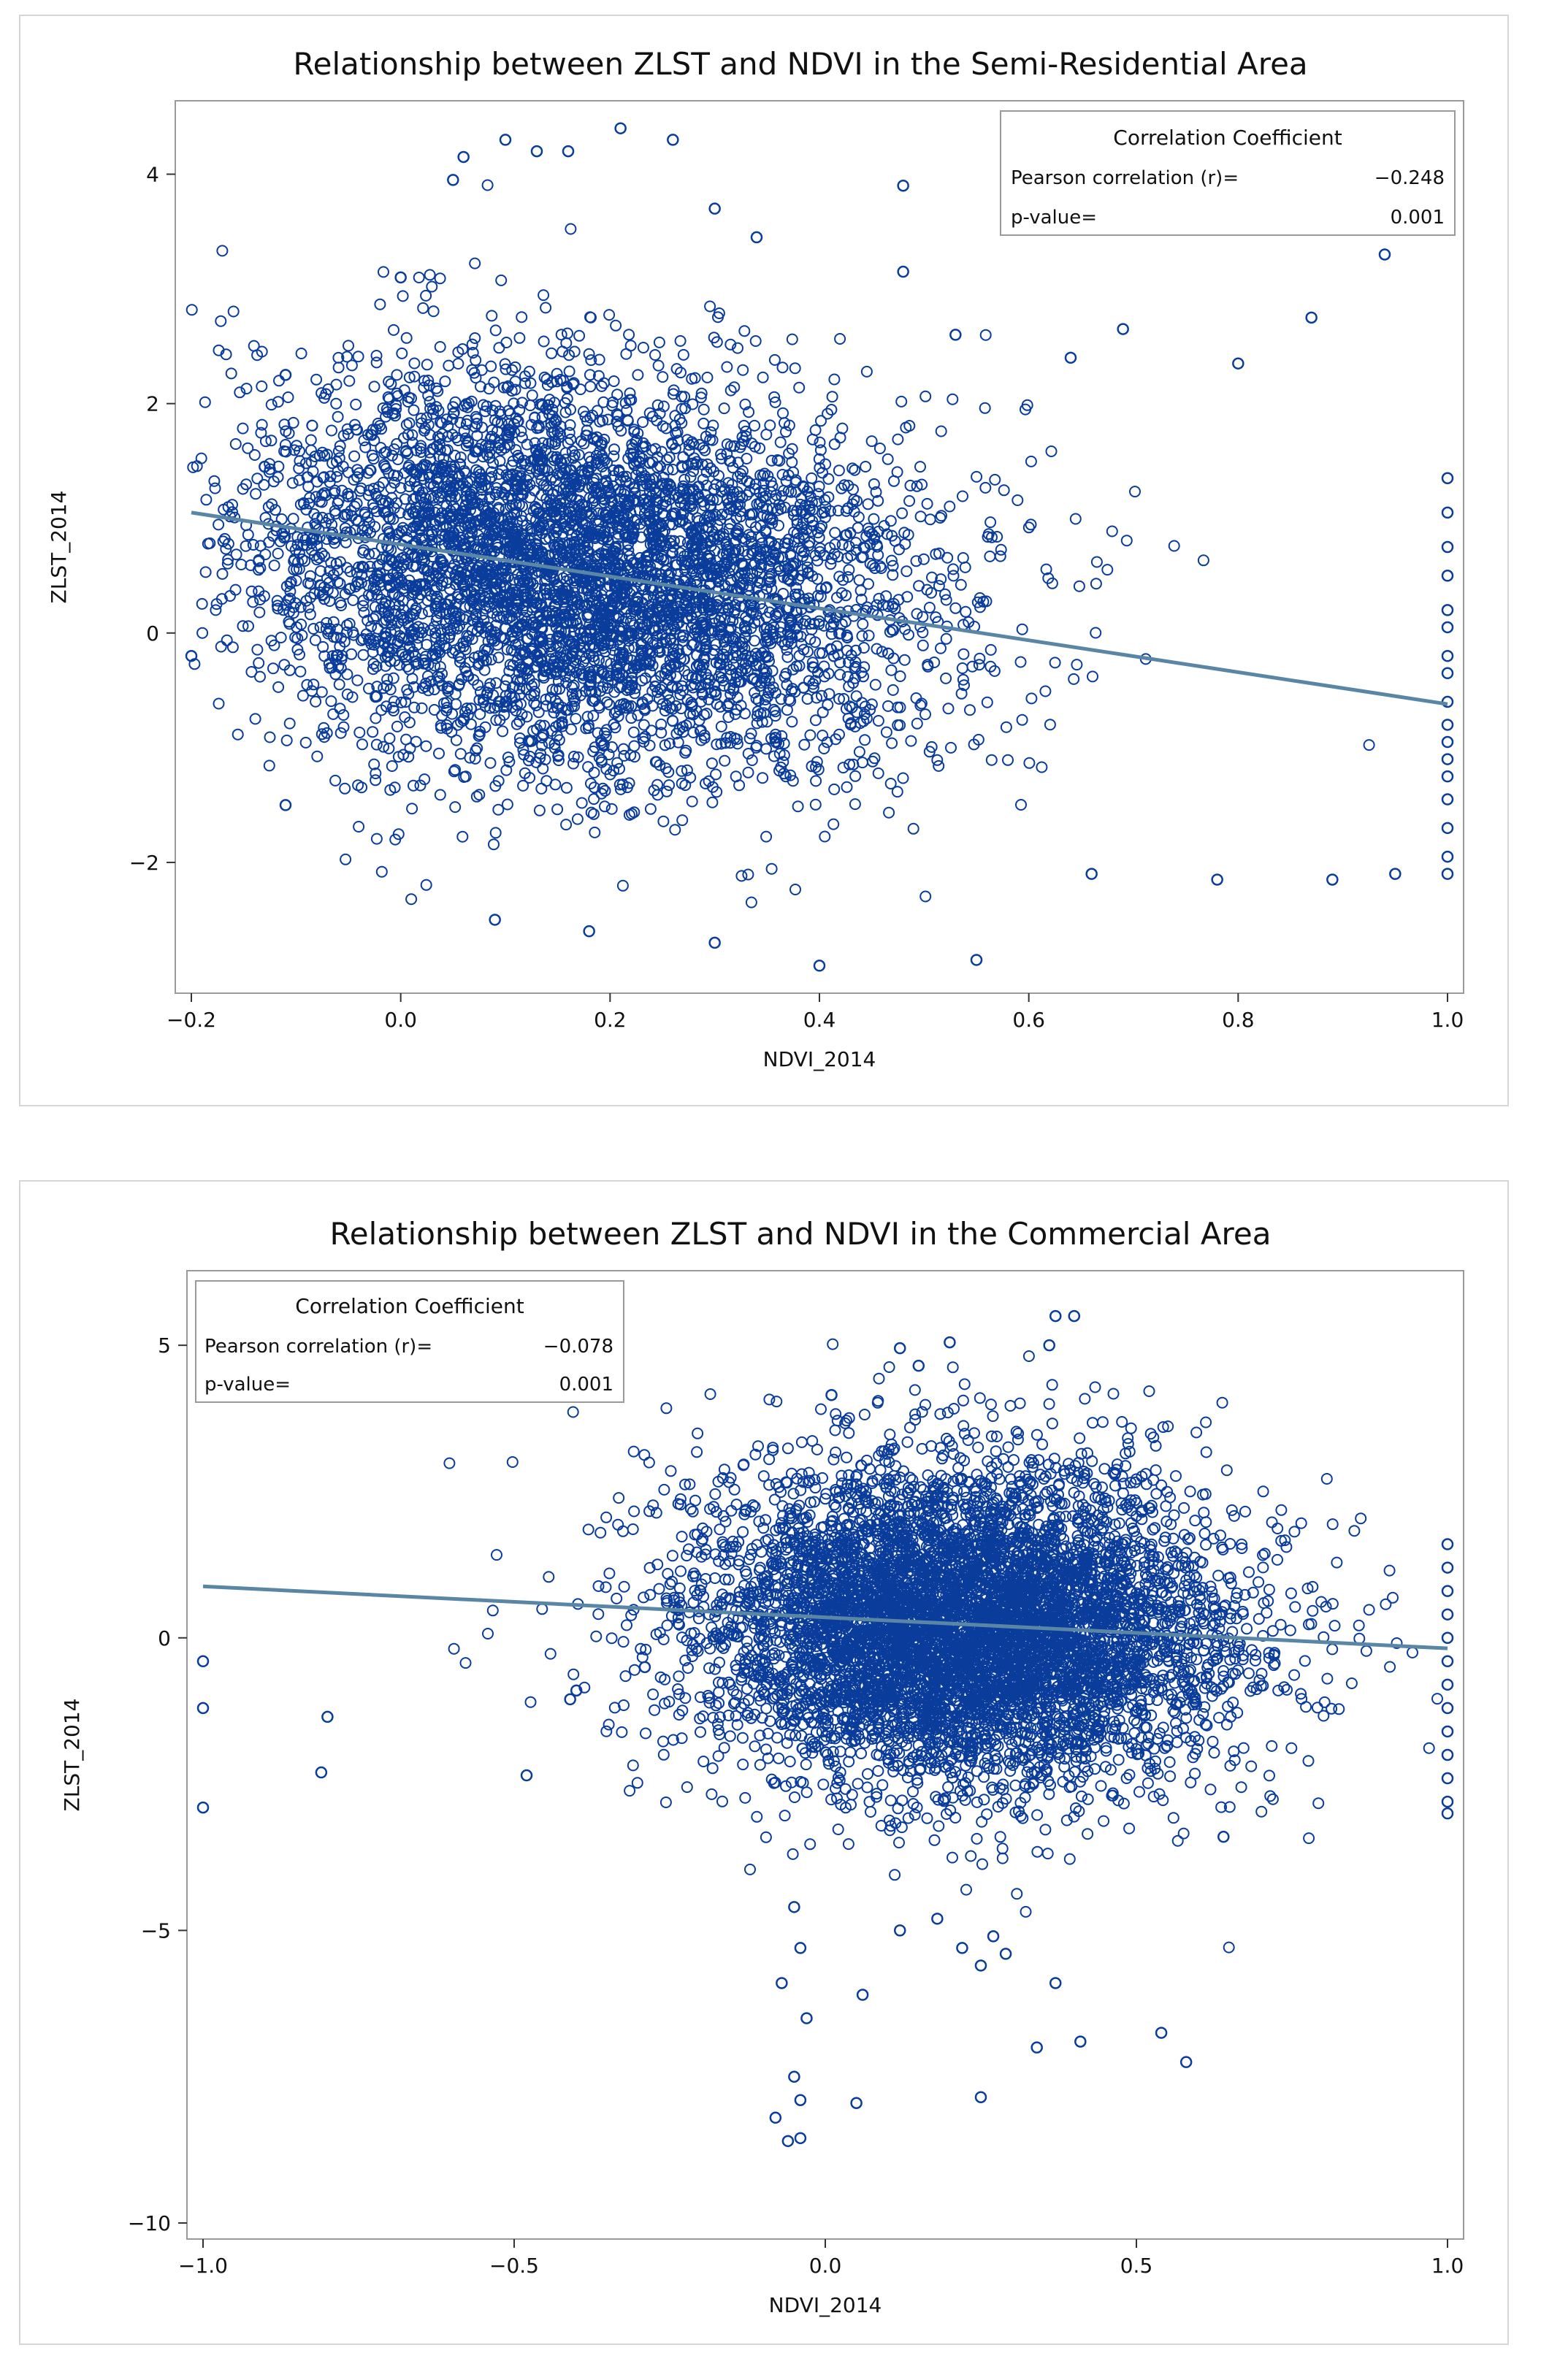 This screenshot has height=2380, width=1541. Describe the element at coordinates (819, 1020) in the screenshot. I see `x-tick-label: 0.4` at that location.